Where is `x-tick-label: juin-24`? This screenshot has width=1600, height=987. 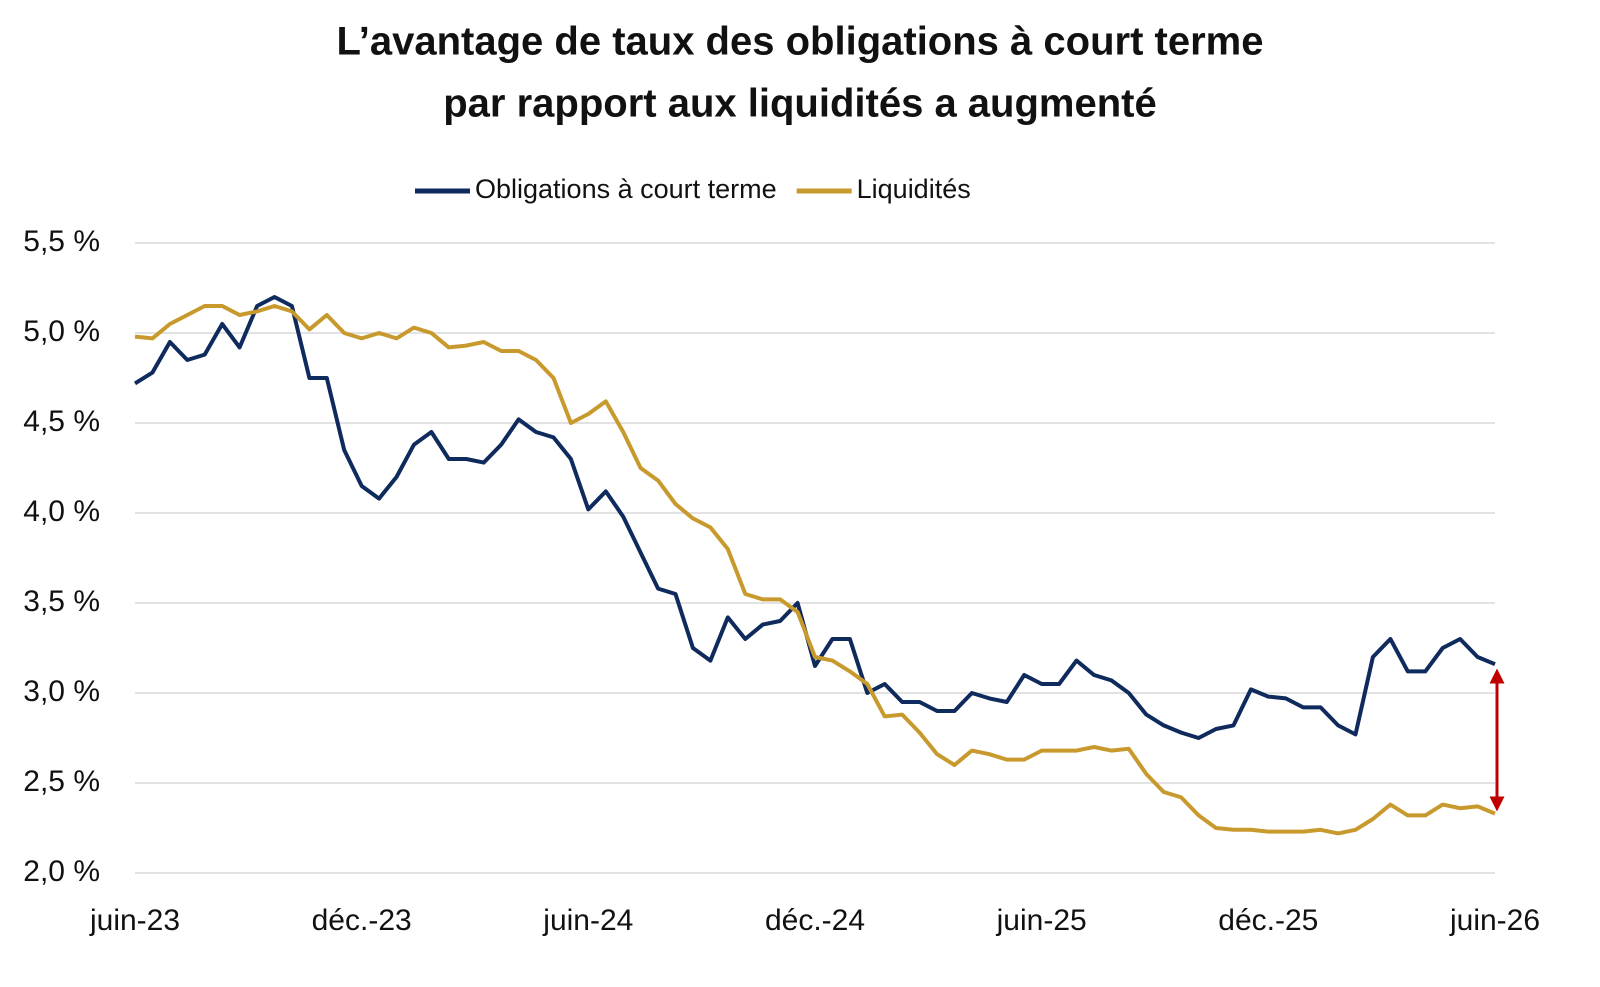
x-tick-label: juin-24 is located at coordinates (587, 920).